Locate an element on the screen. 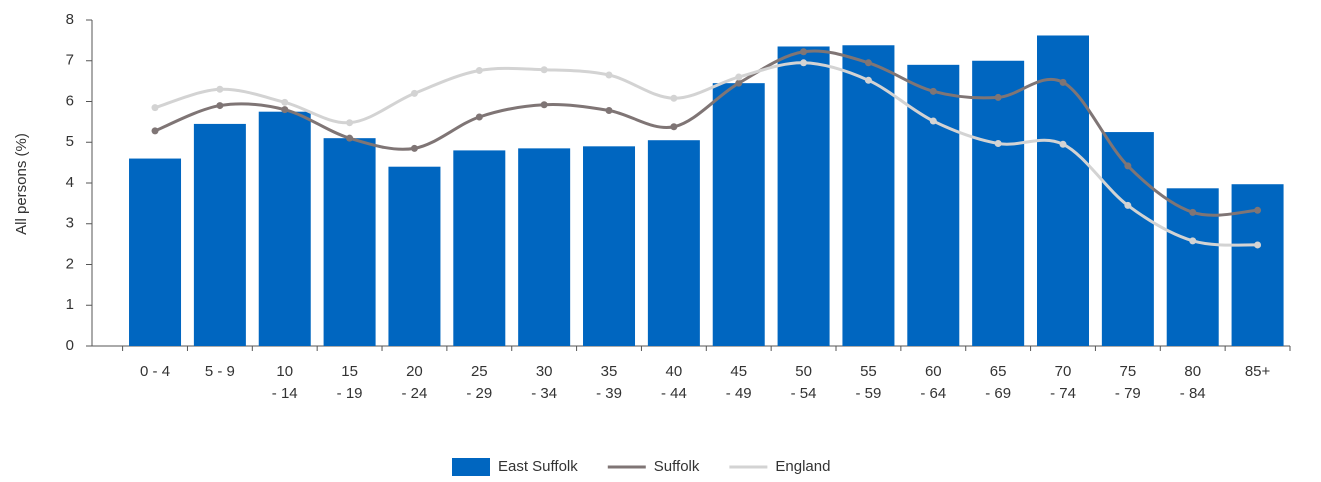  x-tick-label: 80 is located at coordinates (1192, 371).